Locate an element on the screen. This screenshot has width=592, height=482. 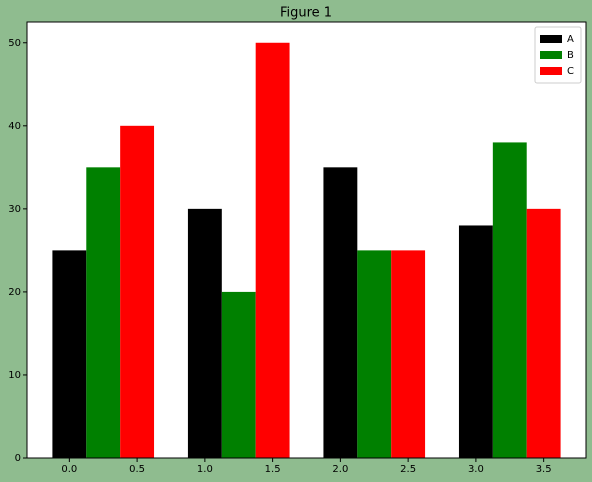
x-tick-label: 2.0 is located at coordinates (340, 469).